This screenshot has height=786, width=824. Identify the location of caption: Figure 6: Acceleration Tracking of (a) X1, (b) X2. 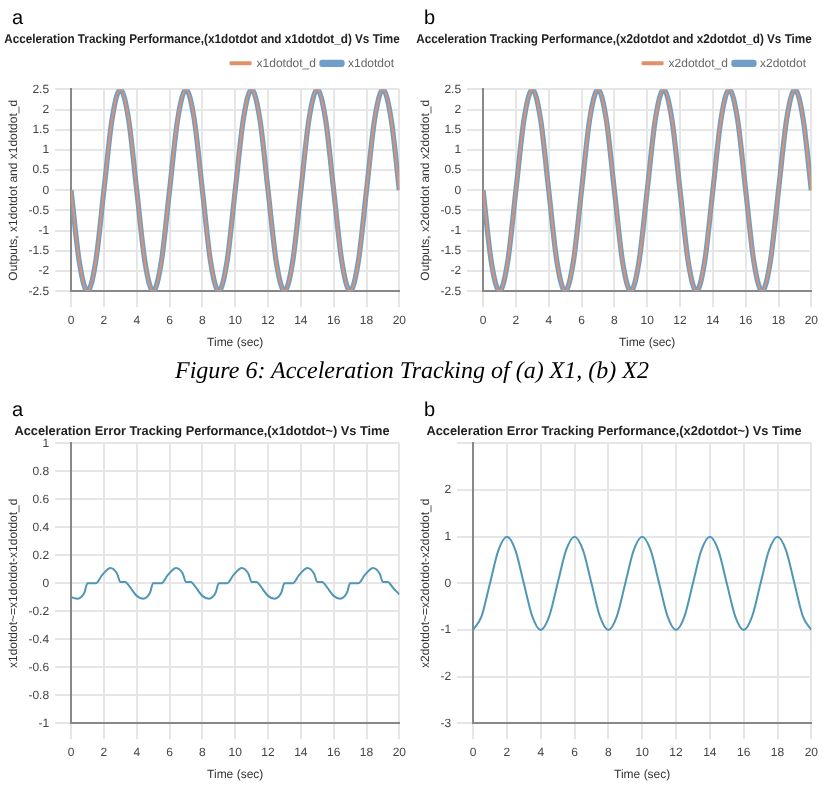
(412, 371).